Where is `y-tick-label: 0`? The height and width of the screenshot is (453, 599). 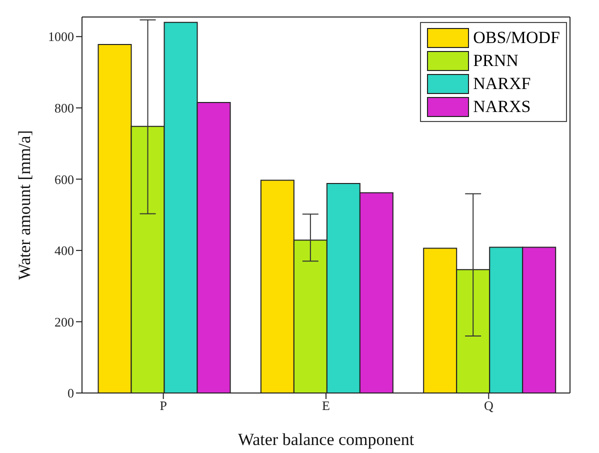
y-tick-label: 0 is located at coordinates (71, 393).